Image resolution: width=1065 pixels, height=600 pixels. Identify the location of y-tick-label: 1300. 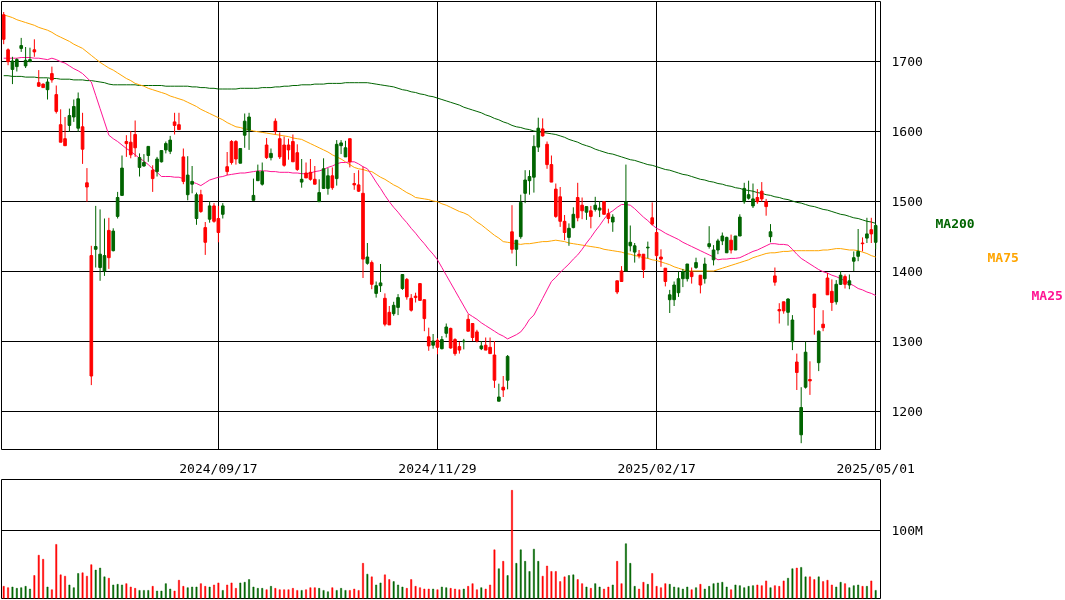
(907, 342).